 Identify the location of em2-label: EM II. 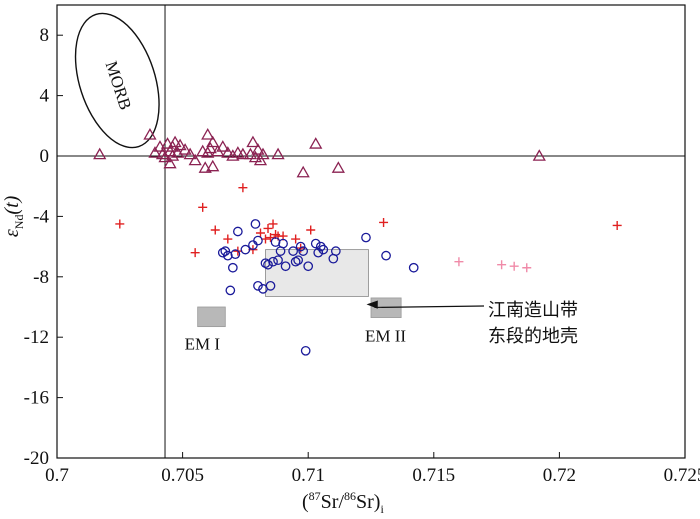
(385, 336).